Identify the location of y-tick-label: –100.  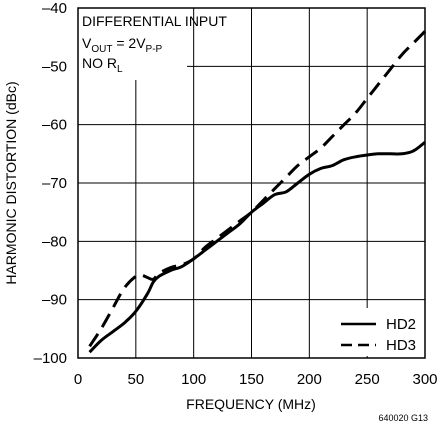
(50, 358).